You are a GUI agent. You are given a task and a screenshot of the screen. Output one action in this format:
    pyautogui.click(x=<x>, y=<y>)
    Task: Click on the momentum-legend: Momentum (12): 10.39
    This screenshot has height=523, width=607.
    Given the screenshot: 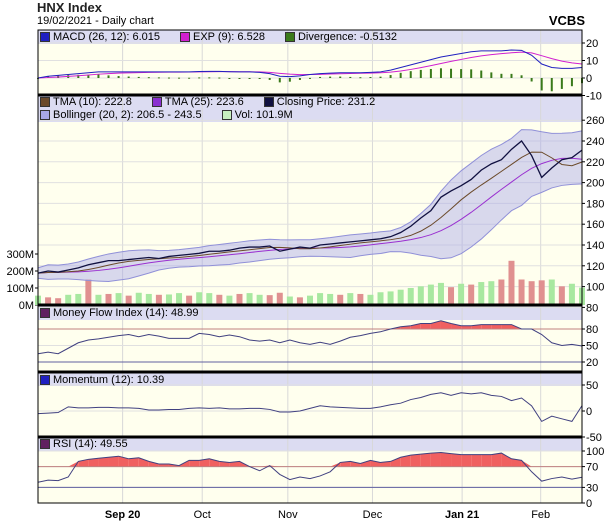 What is the action you would take?
    pyautogui.click(x=111, y=380)
    